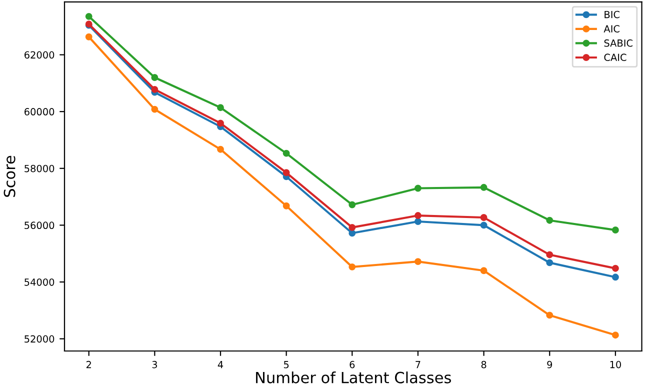  What do you see at coordinates (286, 364) in the screenshot?
I see `x-tick-label: 5` at bounding box center [286, 364].